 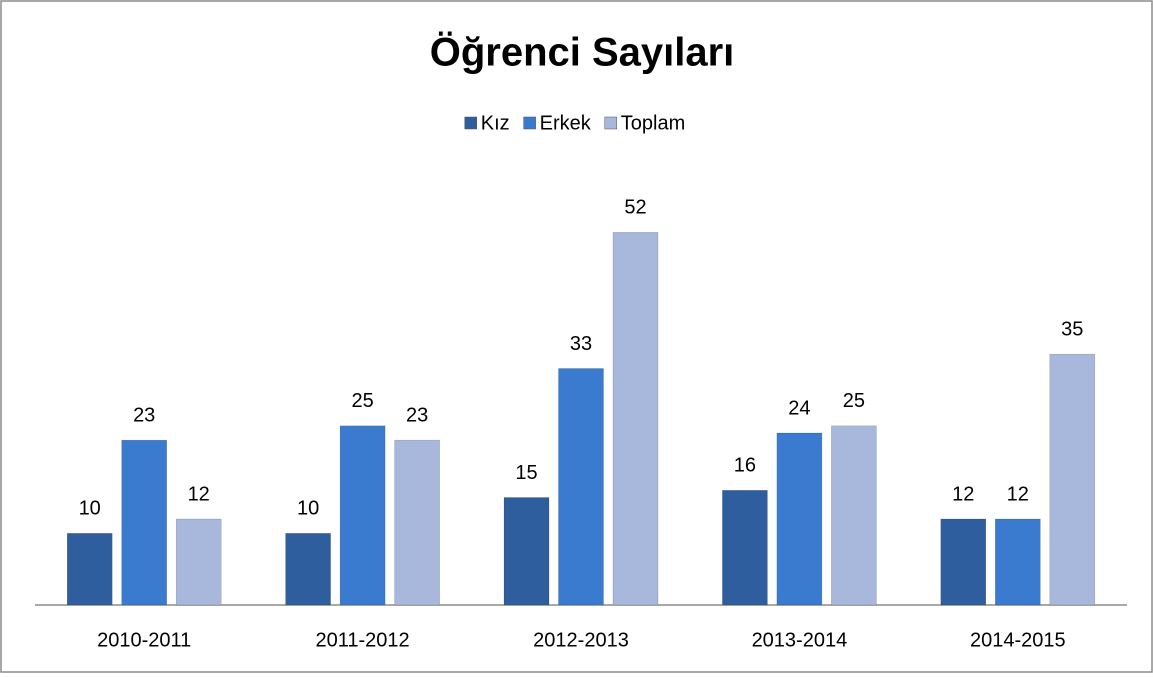 I want to click on data-label: 35, so click(x=1072, y=329).